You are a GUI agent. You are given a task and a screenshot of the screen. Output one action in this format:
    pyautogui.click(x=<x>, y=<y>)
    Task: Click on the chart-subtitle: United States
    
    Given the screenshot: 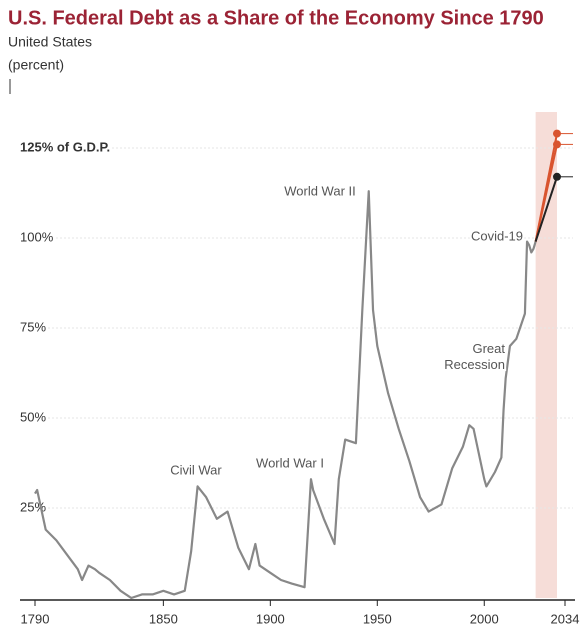 What is the action you would take?
    pyautogui.click(x=50, y=42)
    